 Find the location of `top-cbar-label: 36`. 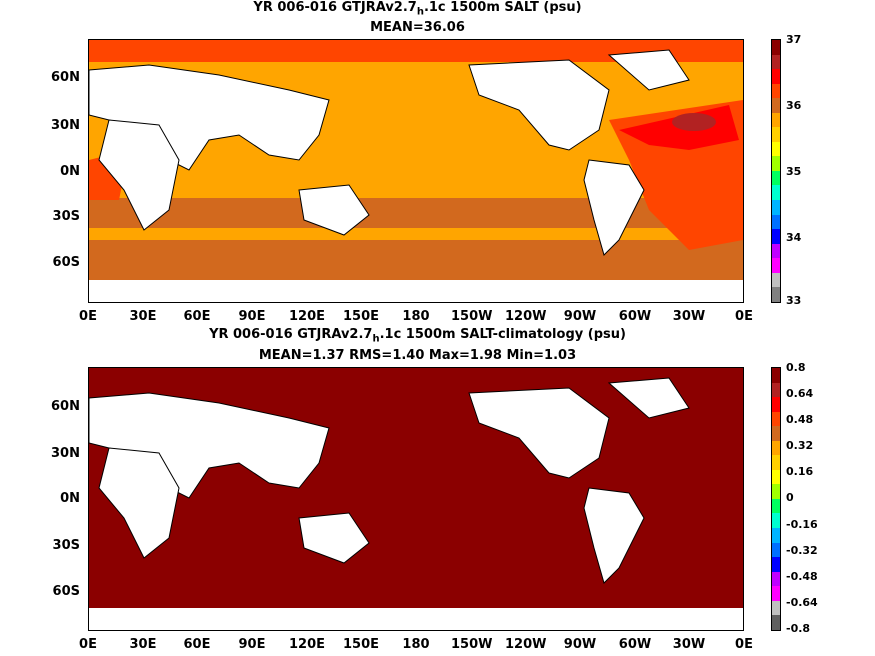

top-cbar-label: 36 is located at coordinates (794, 105).